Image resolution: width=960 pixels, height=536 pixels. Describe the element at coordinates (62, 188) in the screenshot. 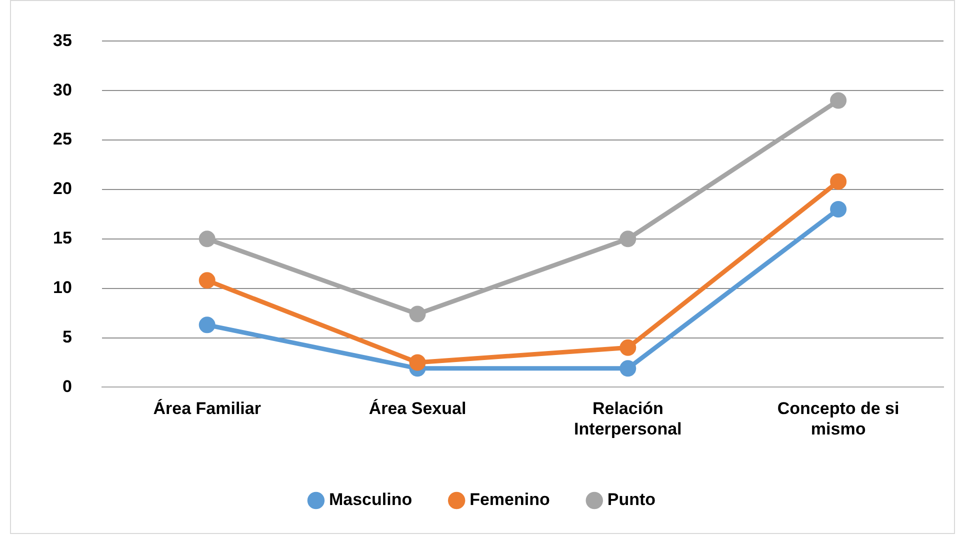

I see `y-tick-label: 20` at that location.